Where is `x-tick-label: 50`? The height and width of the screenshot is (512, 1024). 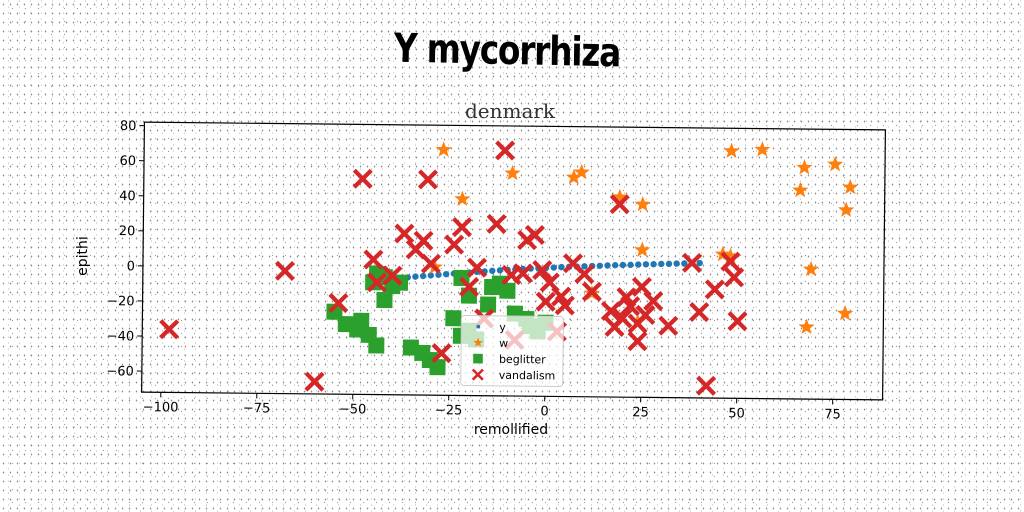 x-tick-label: 50 is located at coordinates (736, 413).